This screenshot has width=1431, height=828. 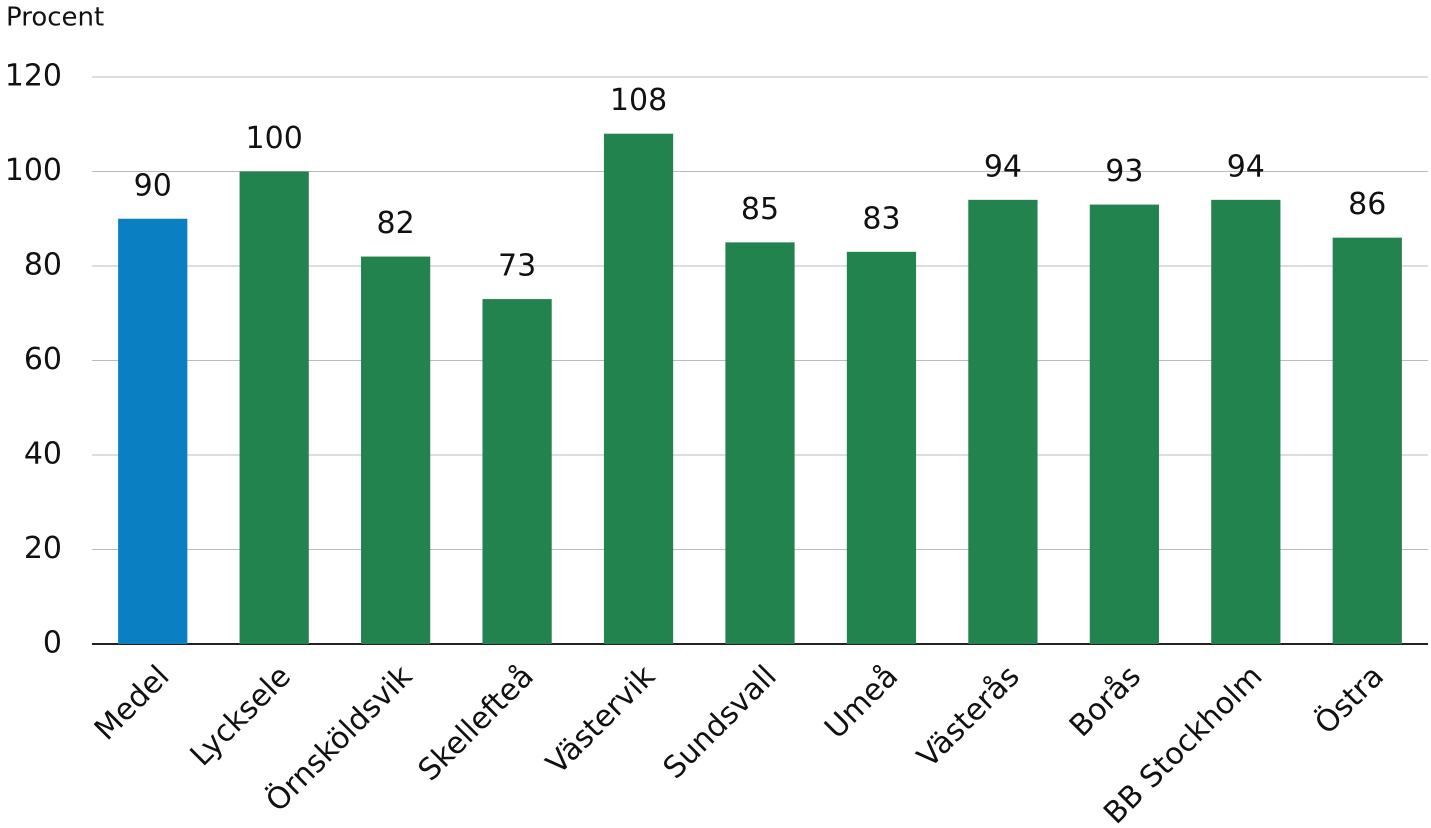 What do you see at coordinates (720, 722) in the screenshot?
I see `x-tick-label: Sundsvall` at bounding box center [720, 722].